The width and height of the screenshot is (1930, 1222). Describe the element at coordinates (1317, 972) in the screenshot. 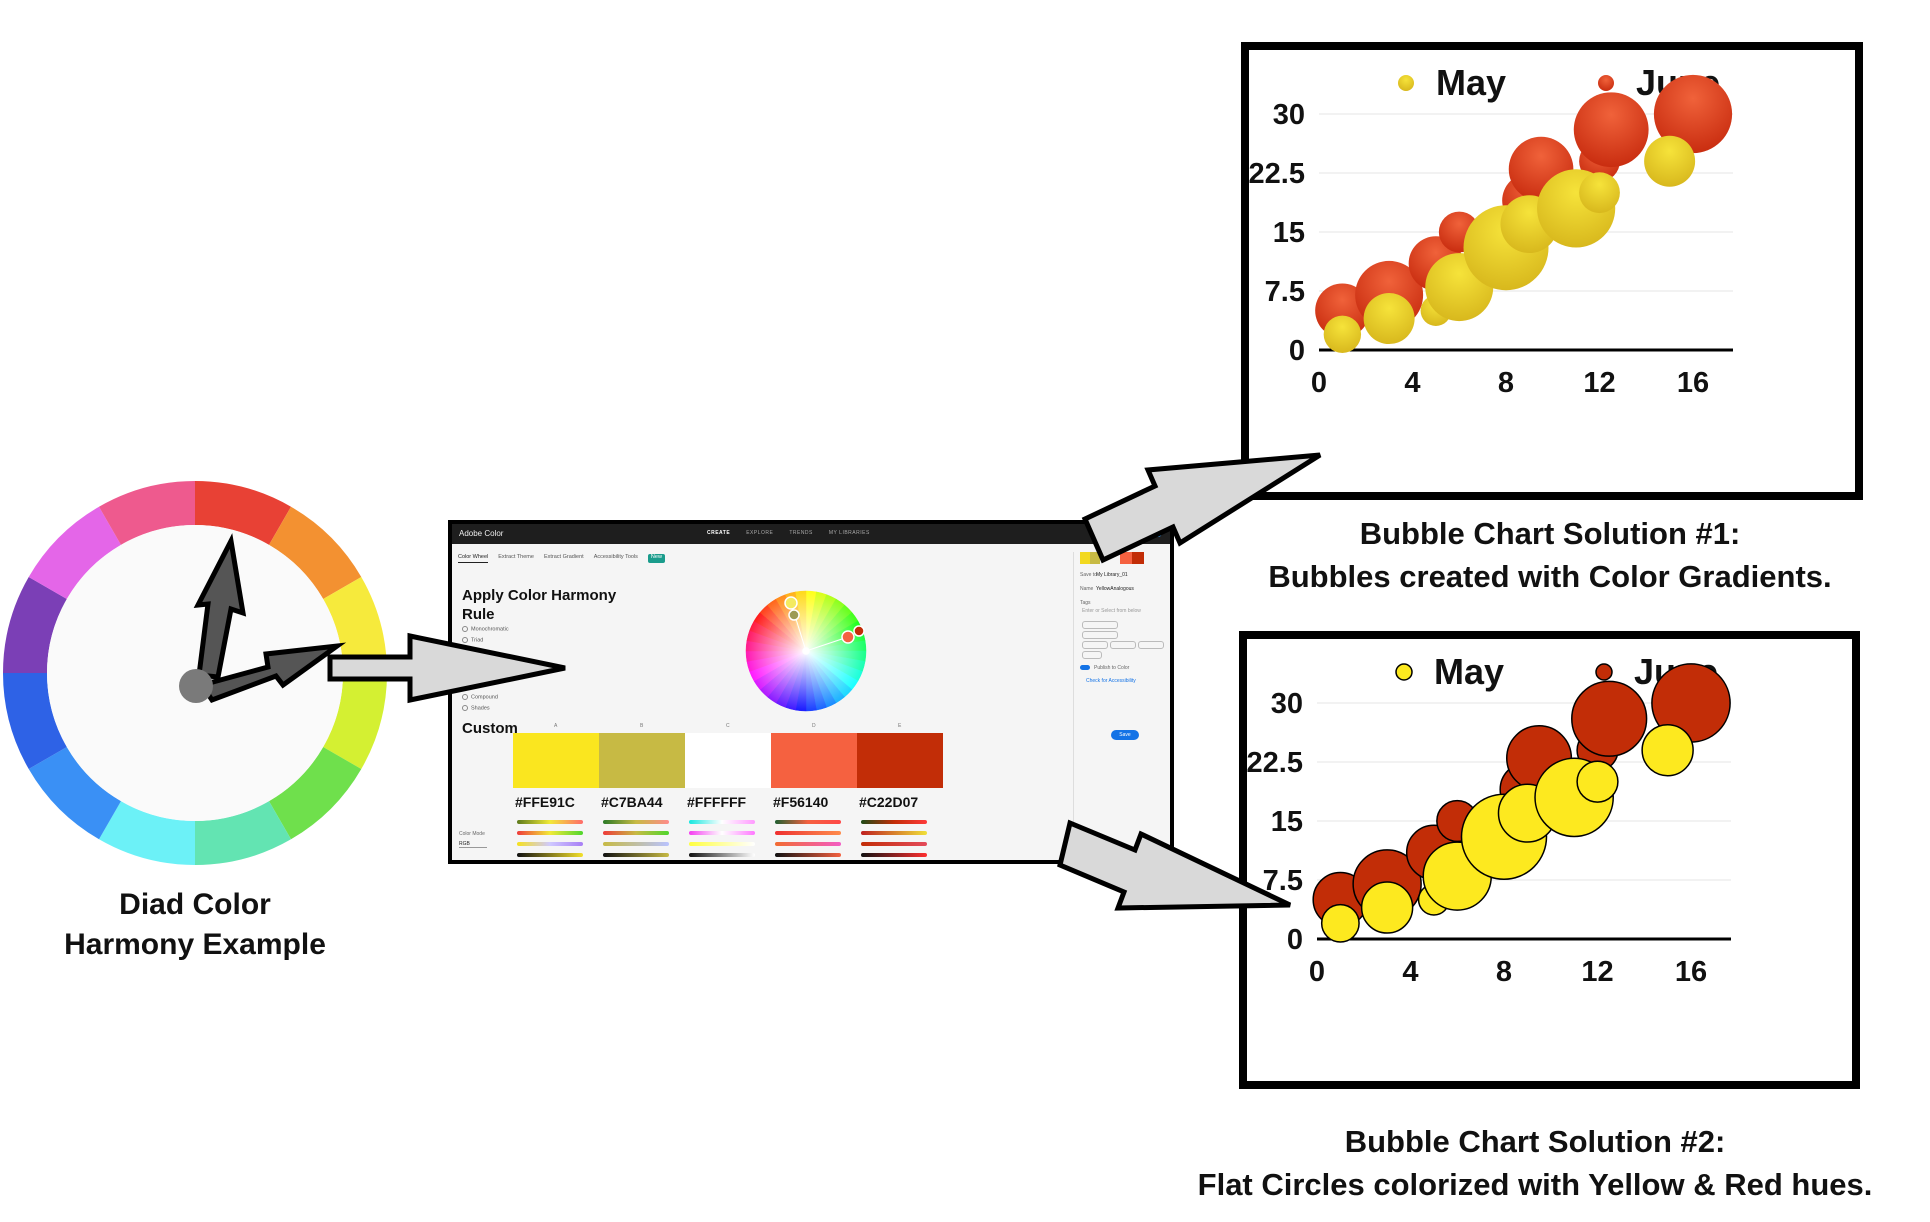

I see `x-tick-label: 0` at that location.